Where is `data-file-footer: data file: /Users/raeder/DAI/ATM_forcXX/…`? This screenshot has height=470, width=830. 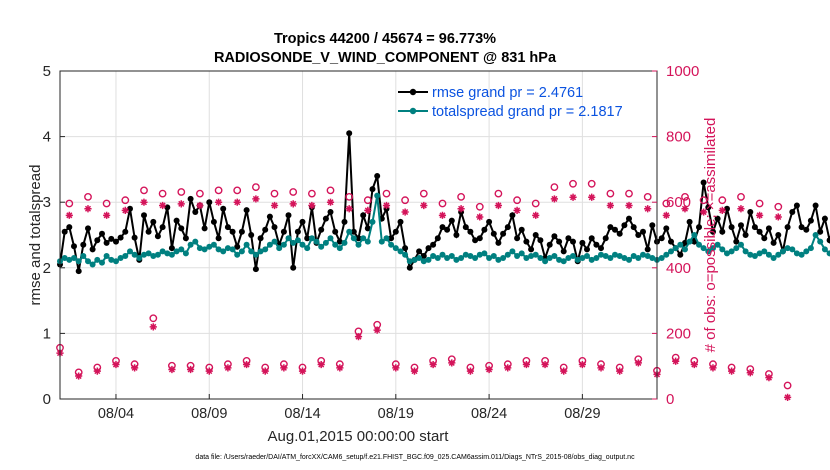 data-file-footer: data file: /Users/raeder/DAI/ATM_forcXX/… is located at coordinates (415, 457).